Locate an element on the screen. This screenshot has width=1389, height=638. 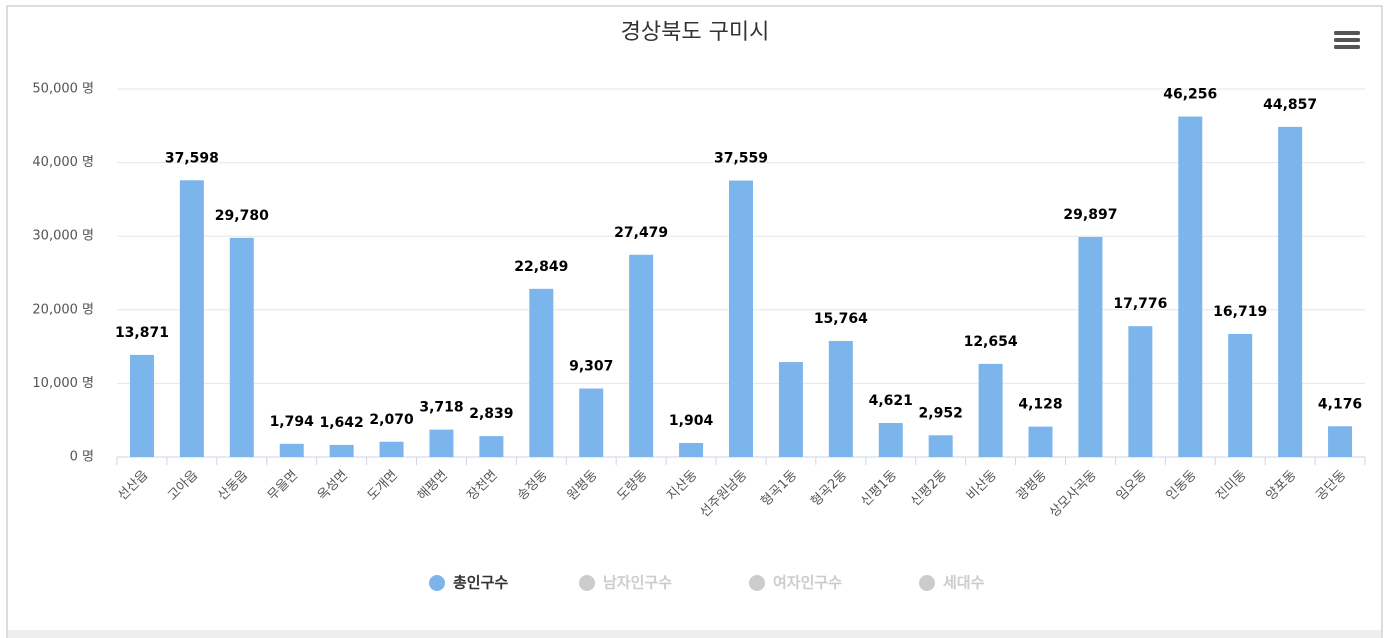
data-label: 9,307 is located at coordinates (591, 367).